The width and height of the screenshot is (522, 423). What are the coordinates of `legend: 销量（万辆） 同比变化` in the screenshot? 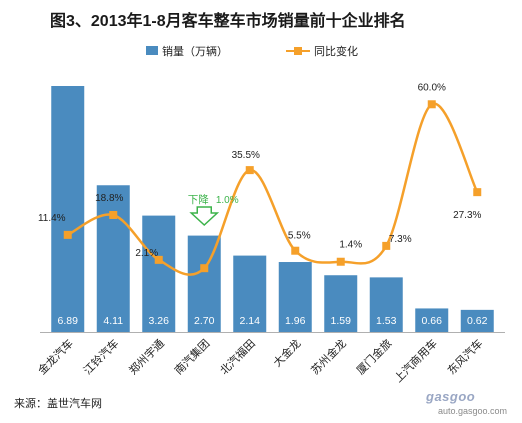 It's located at (252, 51).